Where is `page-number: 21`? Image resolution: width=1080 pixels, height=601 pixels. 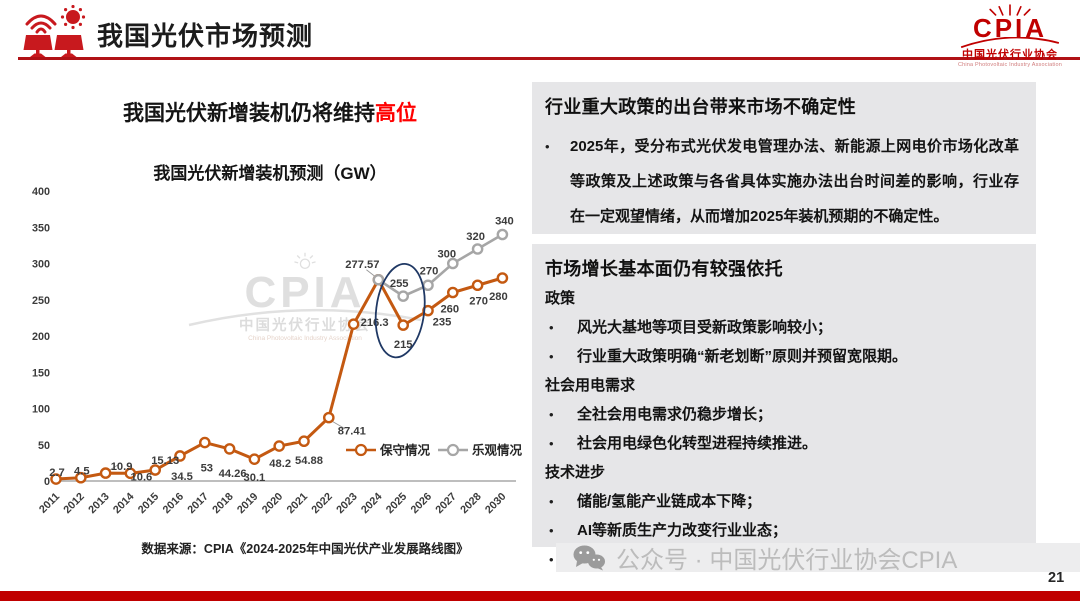 page-number: 21 is located at coordinates (1056, 578).